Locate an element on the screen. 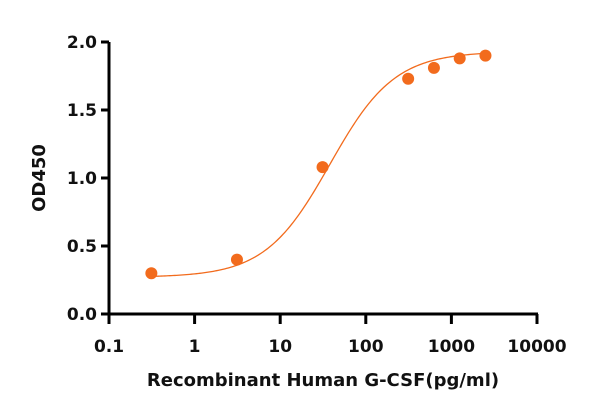  x-tick-label: 1 is located at coordinates (195, 347).